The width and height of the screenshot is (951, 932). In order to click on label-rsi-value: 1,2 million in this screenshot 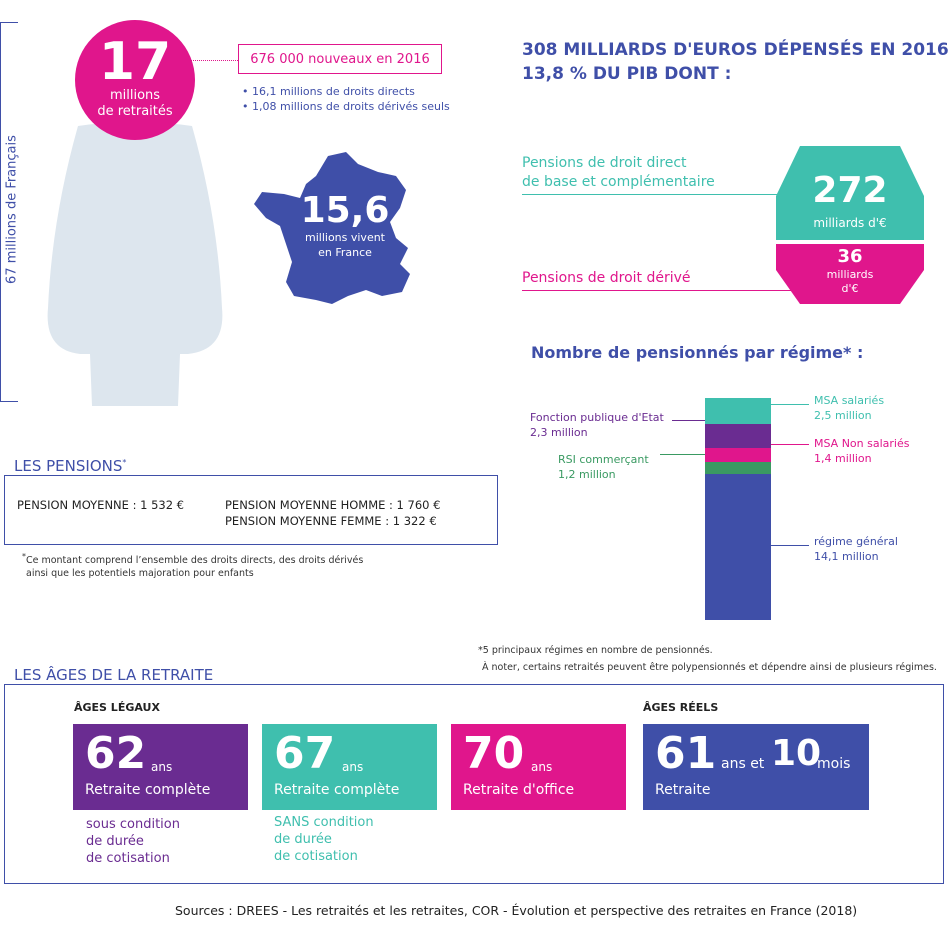, I will do `click(587, 474)`.